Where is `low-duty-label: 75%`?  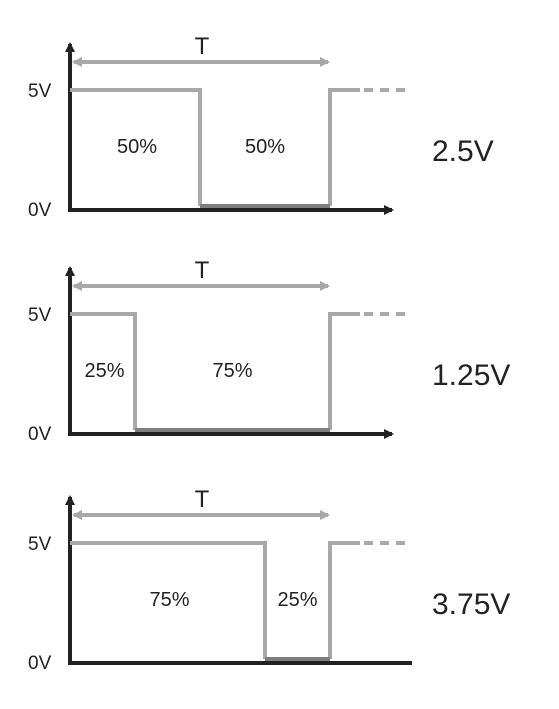 low-duty-label: 75% is located at coordinates (232, 371).